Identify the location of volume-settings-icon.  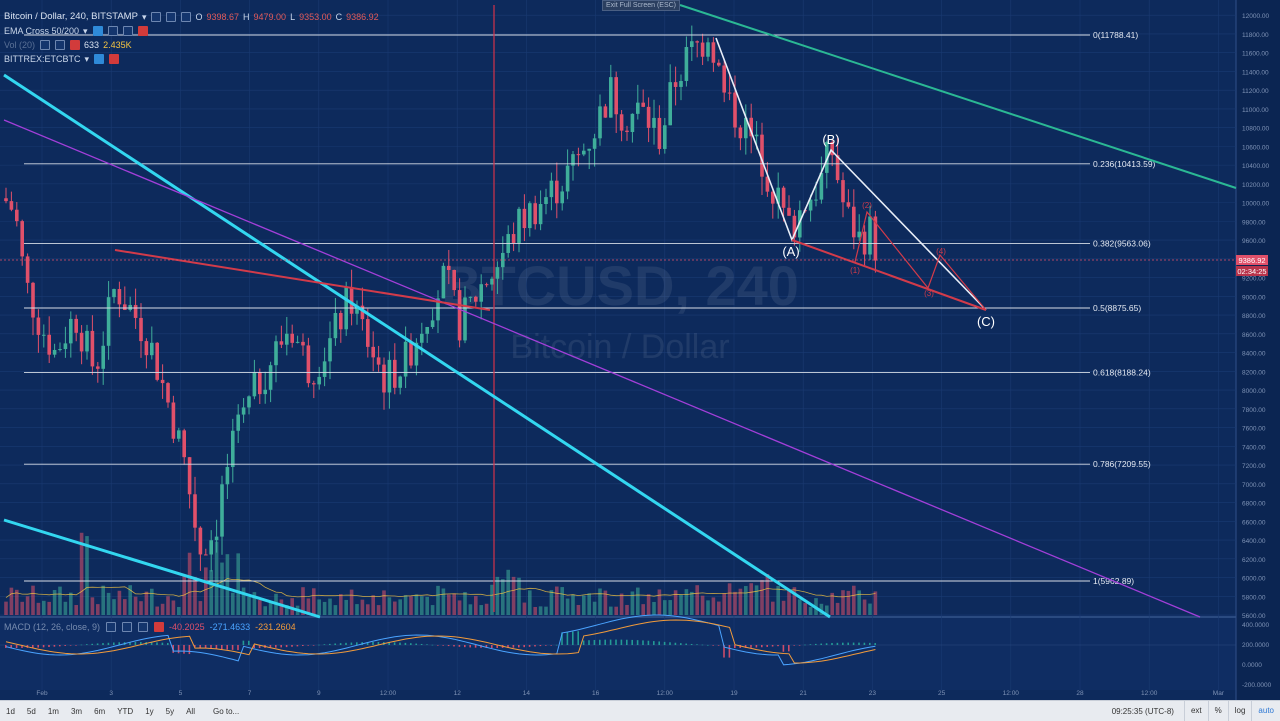
(45, 45).